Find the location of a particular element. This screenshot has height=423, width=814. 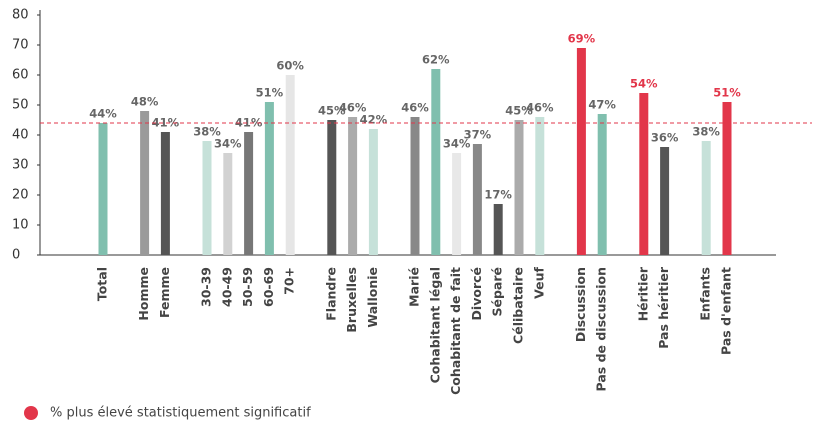

value-label: 47% is located at coordinates (602, 105).